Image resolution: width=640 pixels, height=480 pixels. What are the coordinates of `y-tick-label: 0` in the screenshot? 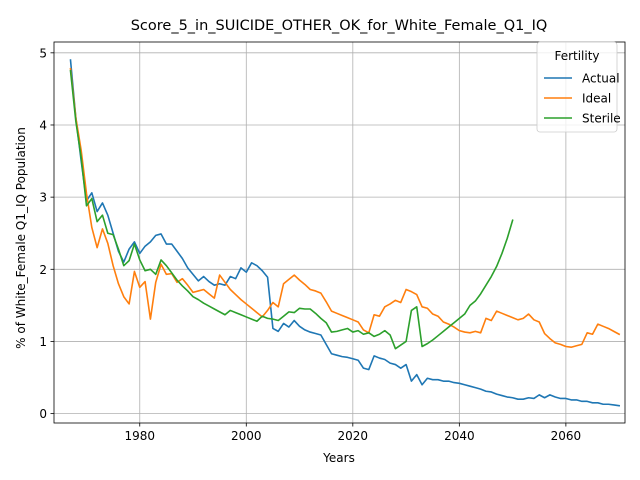 It's located at (43, 414).